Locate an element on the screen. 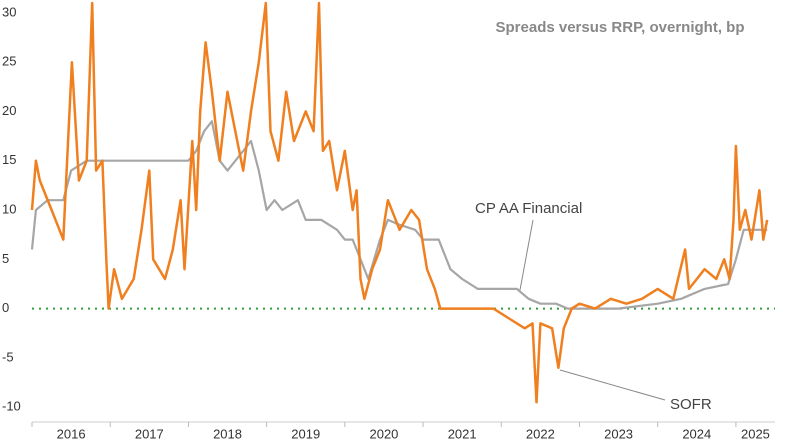  y-tick-label: 10 is located at coordinates (9, 208).